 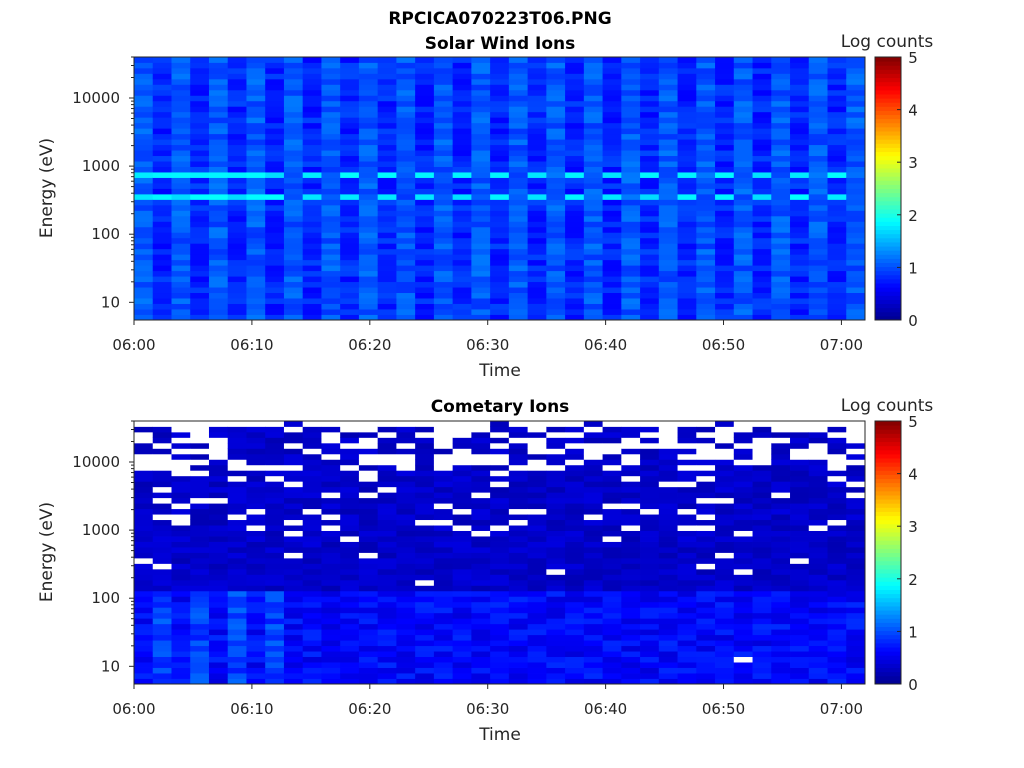 I want to click on y-tick-label: 1000, so click(x=101, y=530).